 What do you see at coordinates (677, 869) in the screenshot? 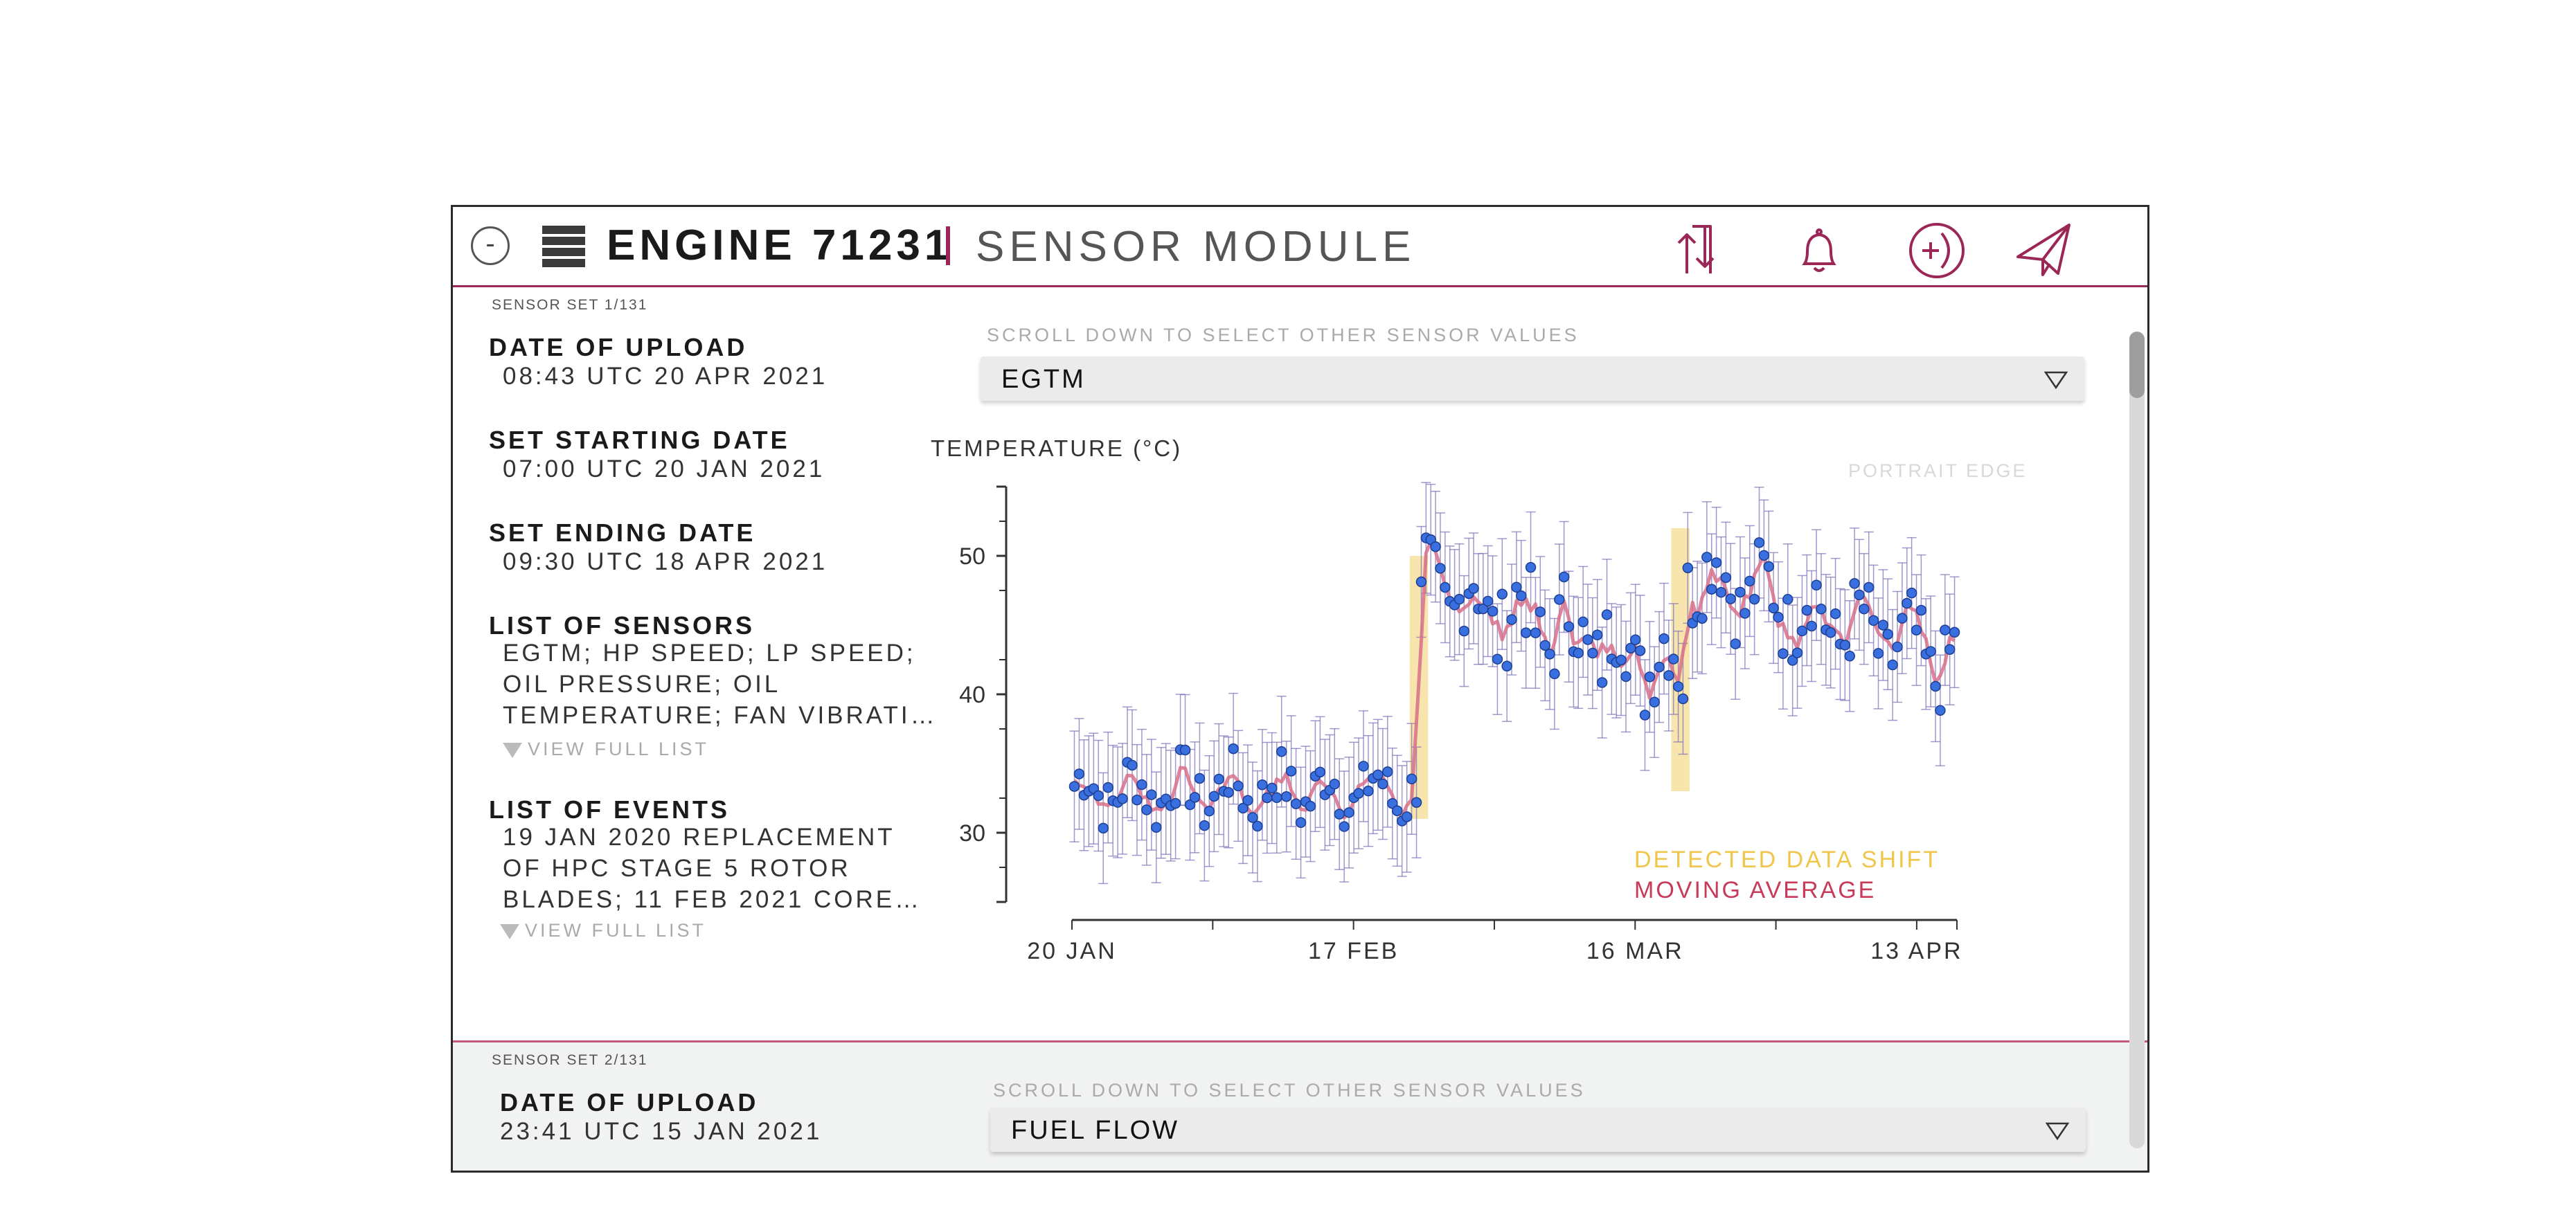
I see `events-line: OF HPC STAGE 5 ROTOR` at bounding box center [677, 869].